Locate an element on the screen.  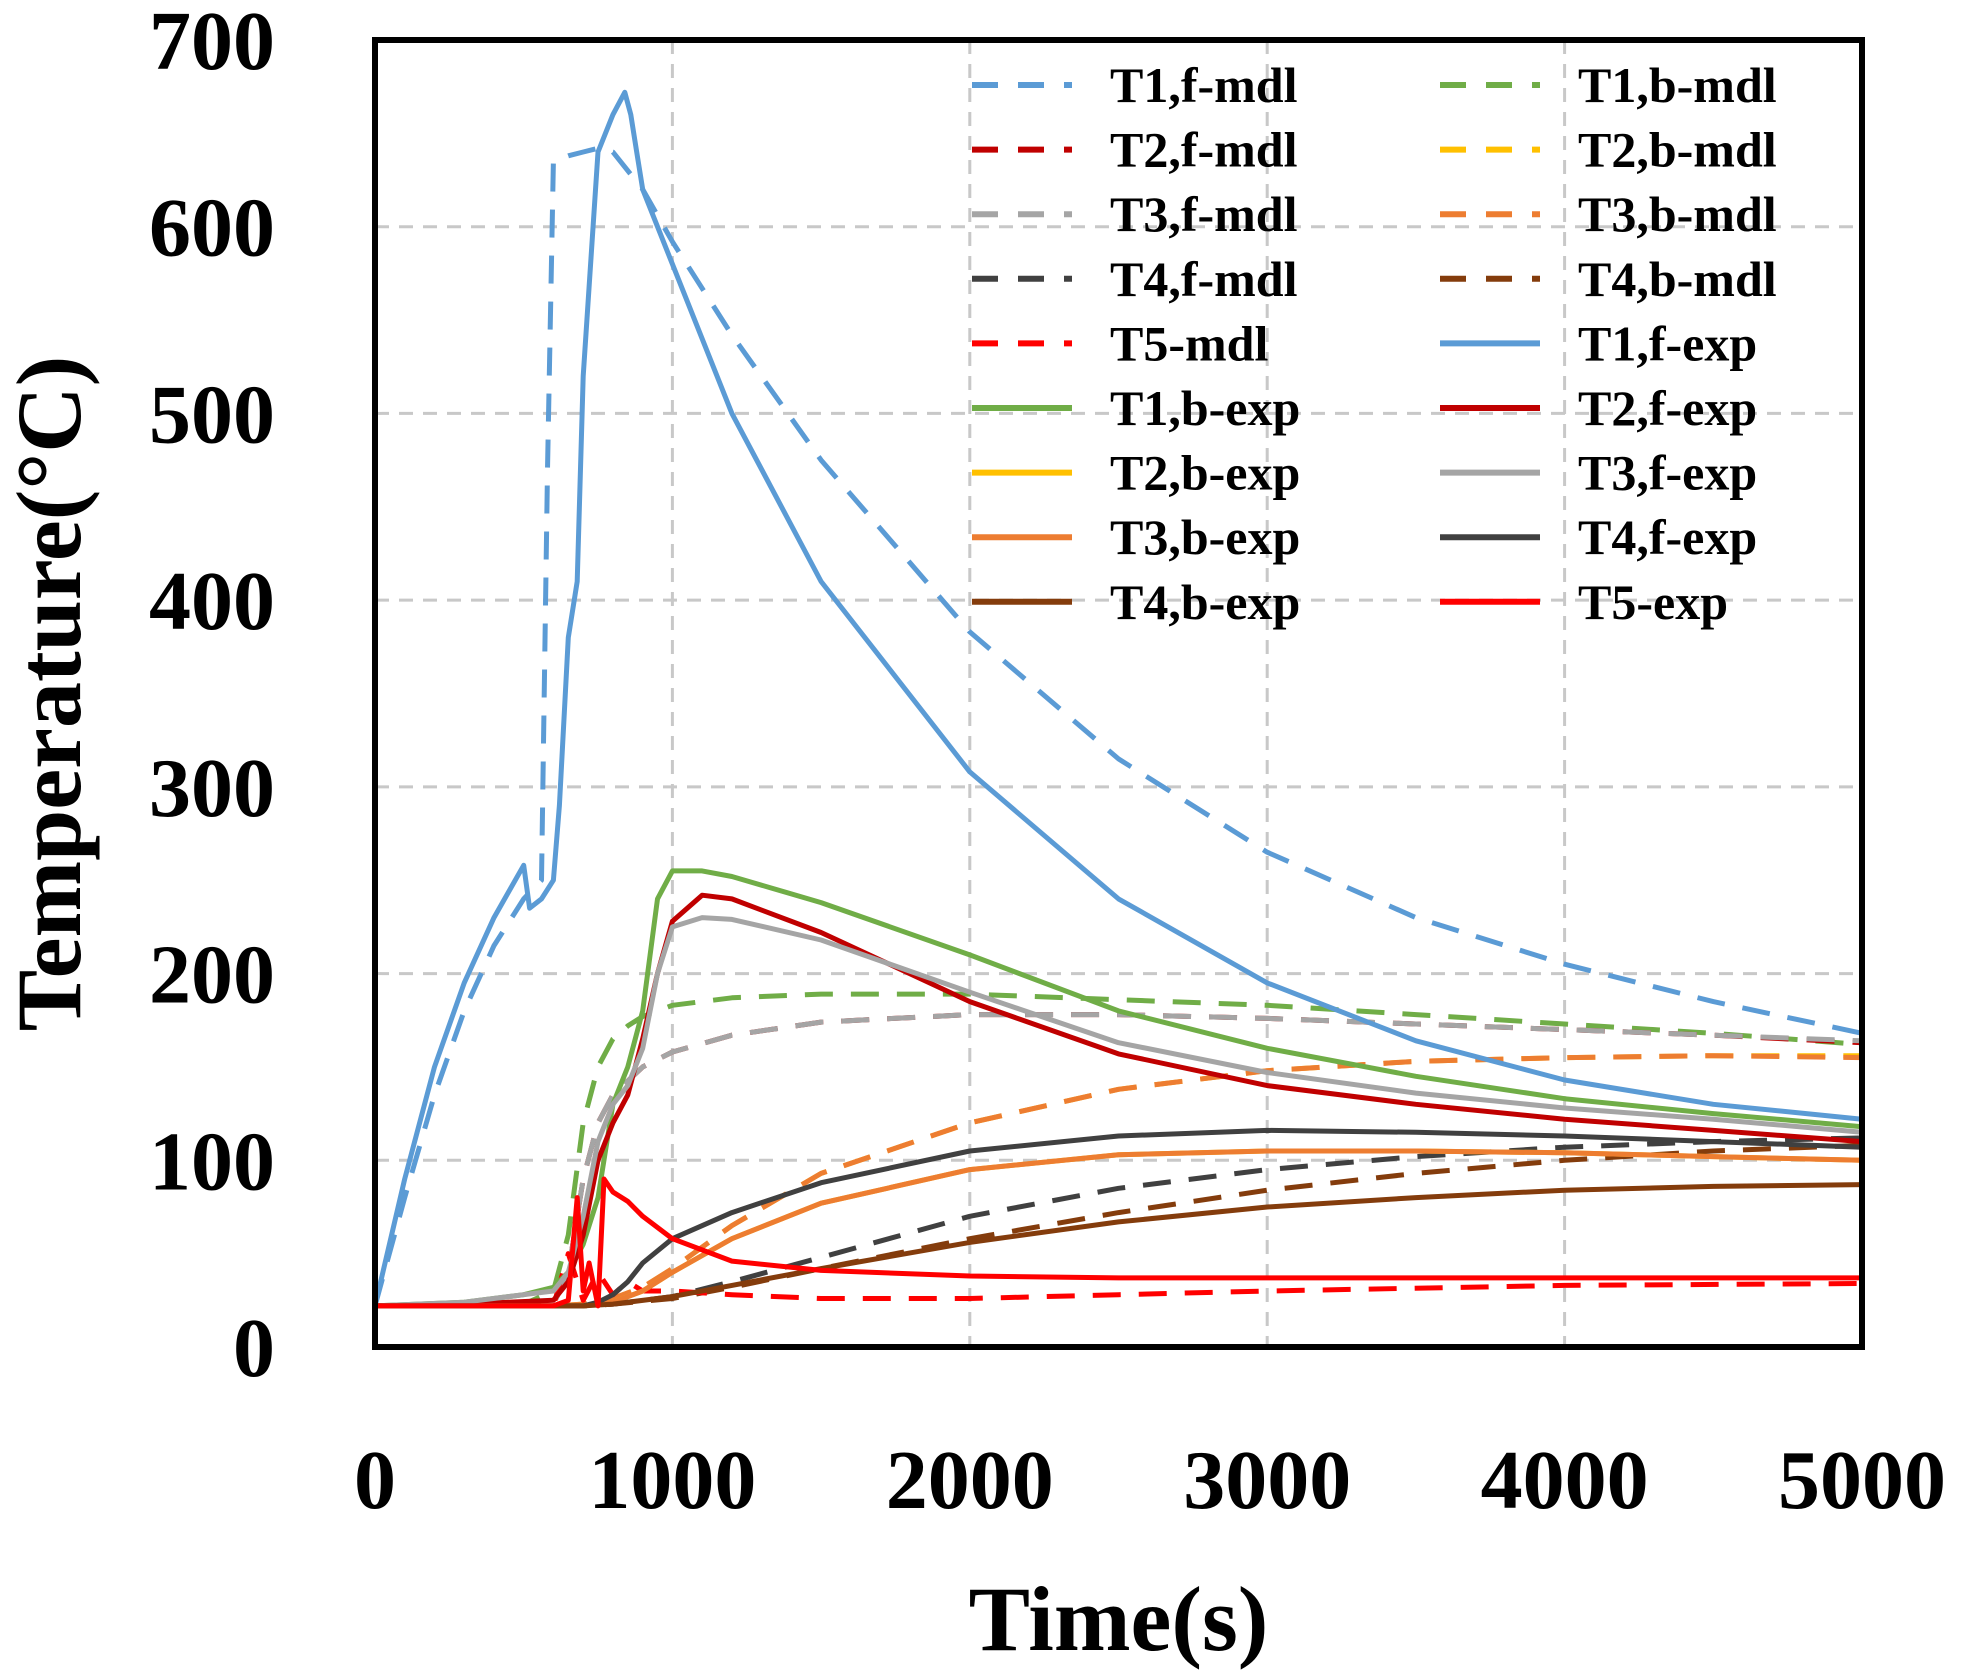
y-tick-label: 500 is located at coordinates (212, 414).